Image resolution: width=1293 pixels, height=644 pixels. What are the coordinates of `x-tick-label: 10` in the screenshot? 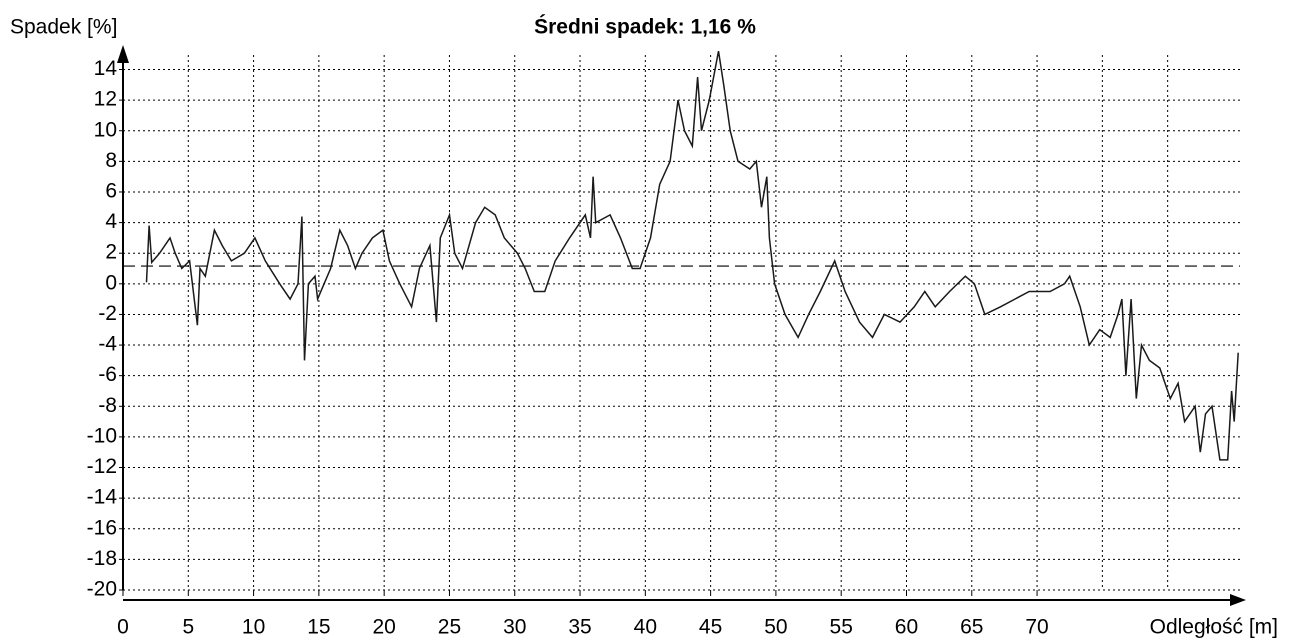 It's located at (253, 627).